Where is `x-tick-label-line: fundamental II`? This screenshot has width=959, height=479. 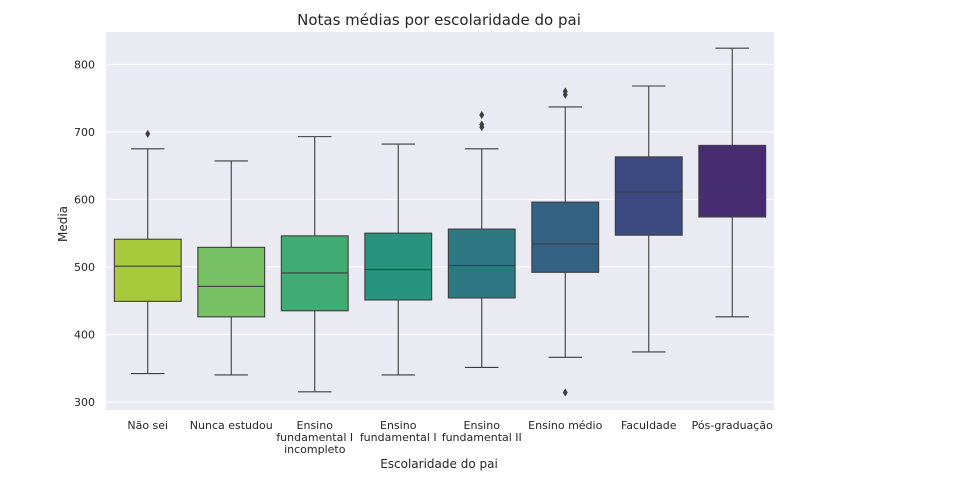
x-tick-label-line: fundamental II is located at coordinates (482, 437).